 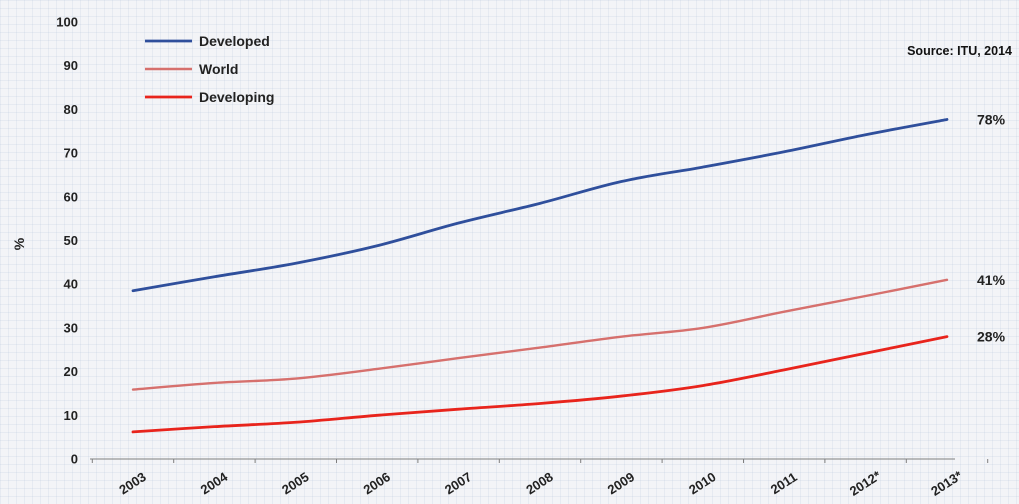 I want to click on x-tick-label: 2010, so click(x=702, y=483).